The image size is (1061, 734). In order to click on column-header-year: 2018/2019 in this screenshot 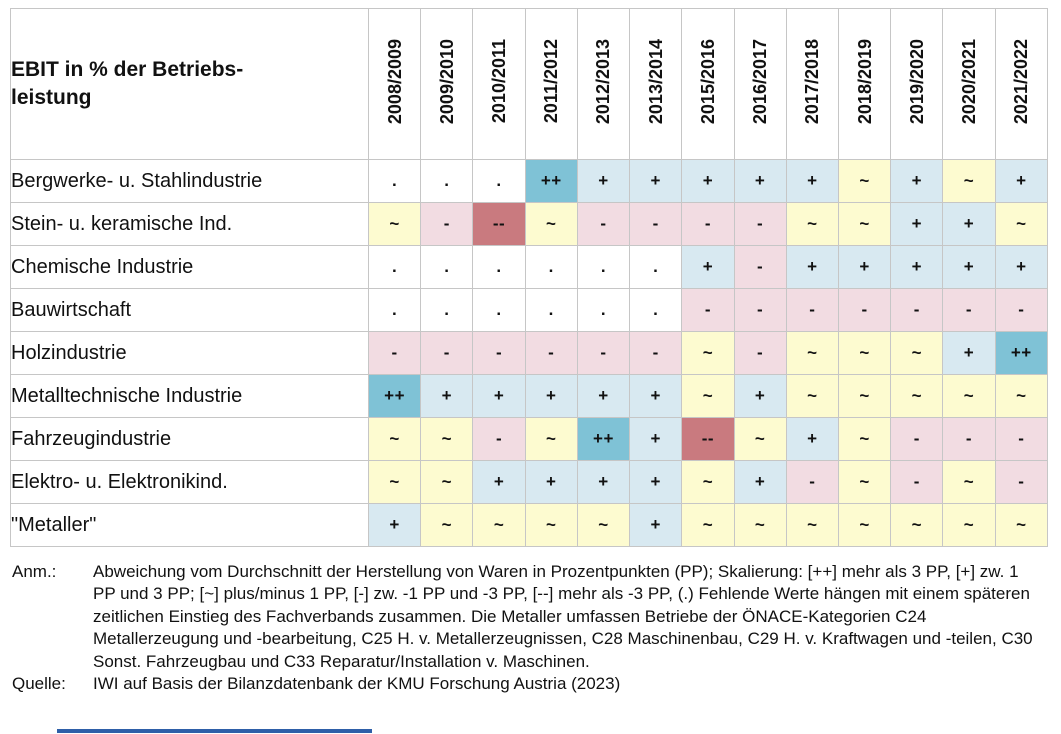, I will do `click(864, 84)`.